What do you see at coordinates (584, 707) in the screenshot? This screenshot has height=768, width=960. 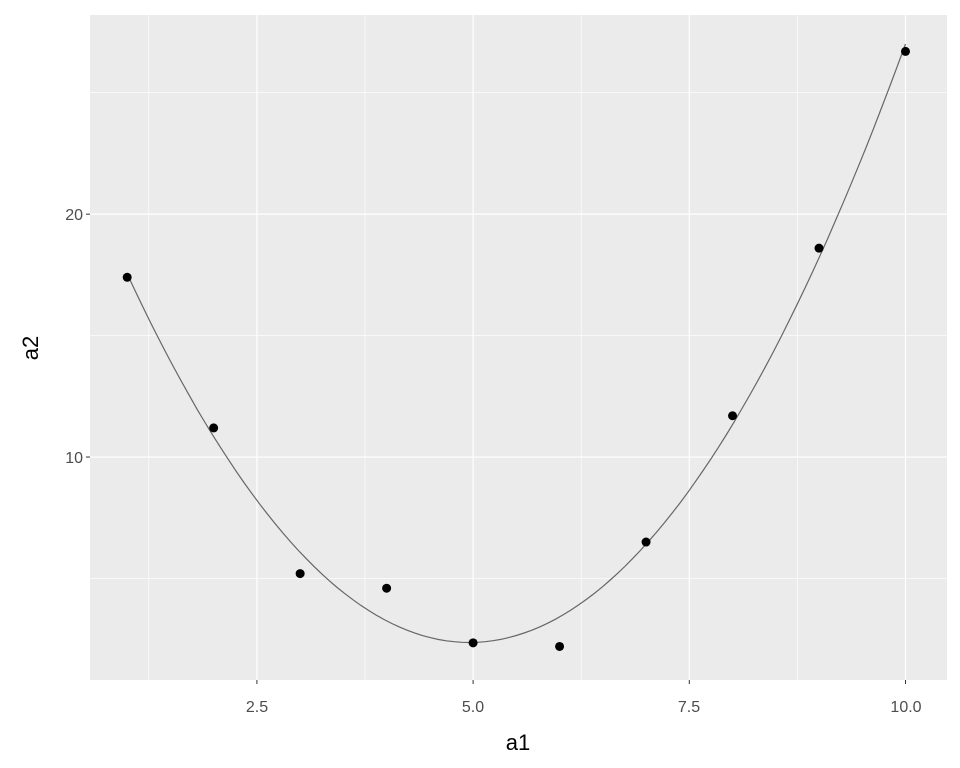 I see `x-axis: 2.5 5.0 7.5 10.0` at bounding box center [584, 707].